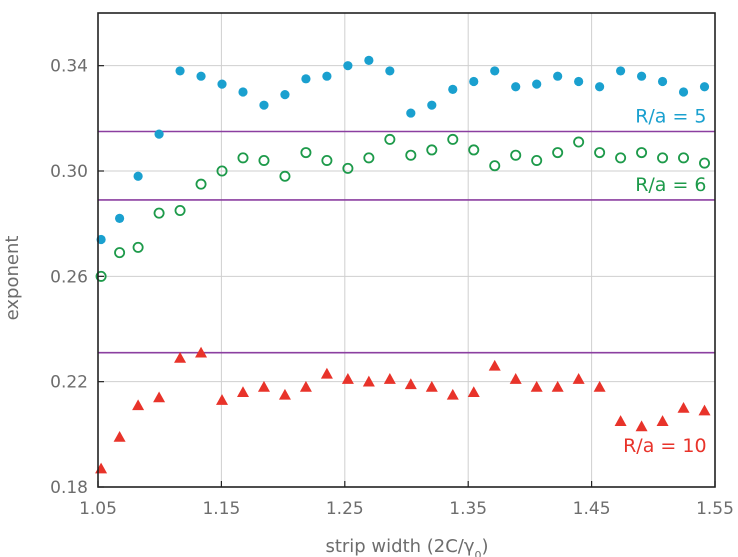 The height and width of the screenshot is (557, 738). I want to click on x-tick-label: 1.35, so click(468, 509).